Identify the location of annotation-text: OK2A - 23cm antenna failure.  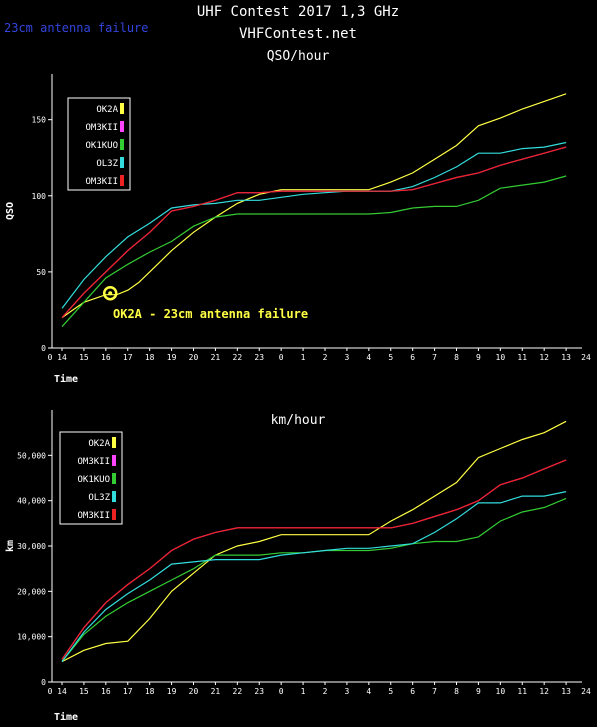
(210, 314).